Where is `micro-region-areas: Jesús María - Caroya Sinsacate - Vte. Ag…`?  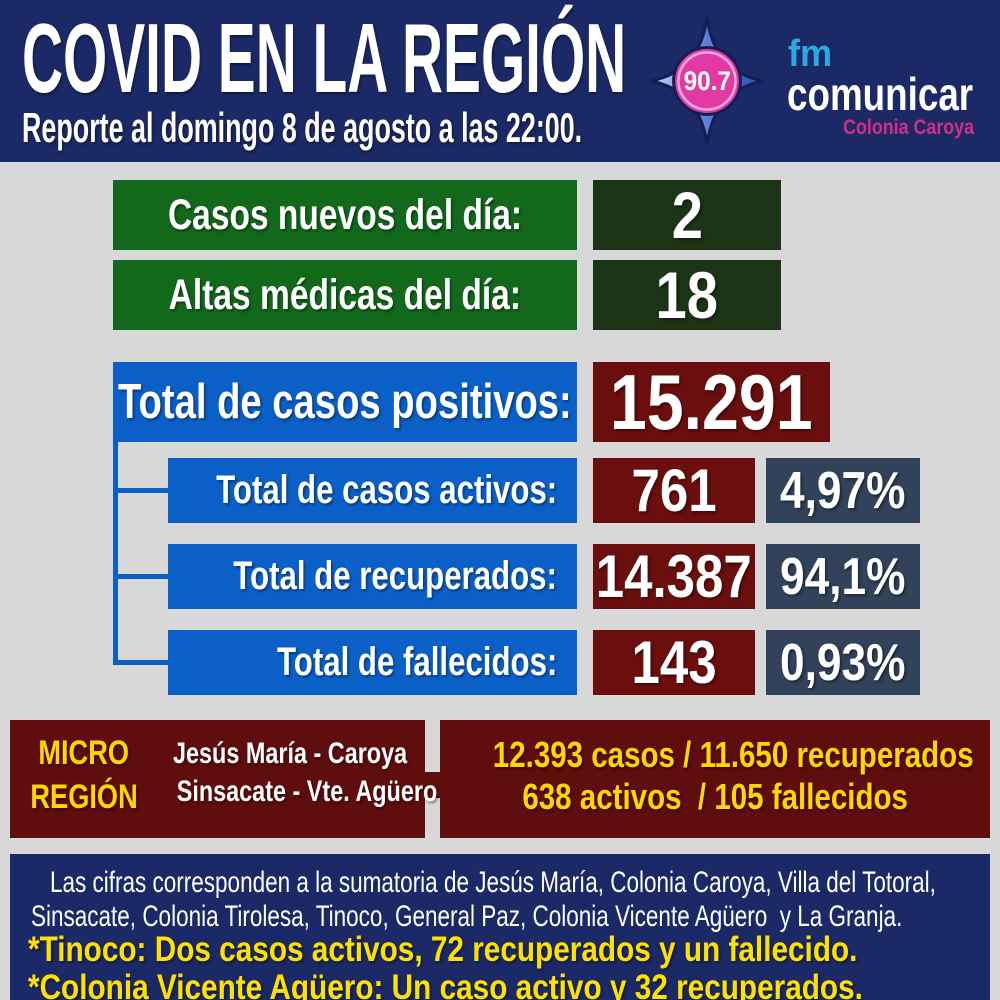 micro-region-areas: Jesús María - Caroya Sinsacate - Vte. Ag… is located at coordinates (288, 773).